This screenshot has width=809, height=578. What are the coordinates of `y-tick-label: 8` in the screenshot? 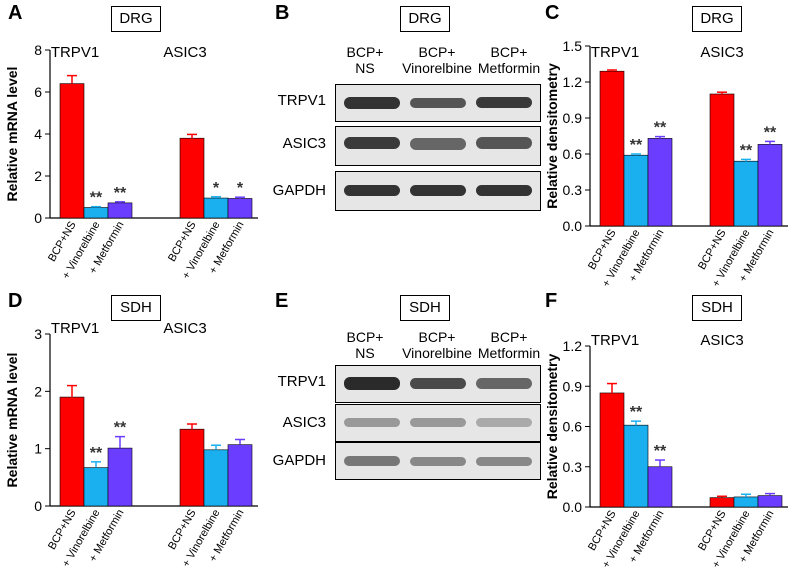 It's located at (38, 50).